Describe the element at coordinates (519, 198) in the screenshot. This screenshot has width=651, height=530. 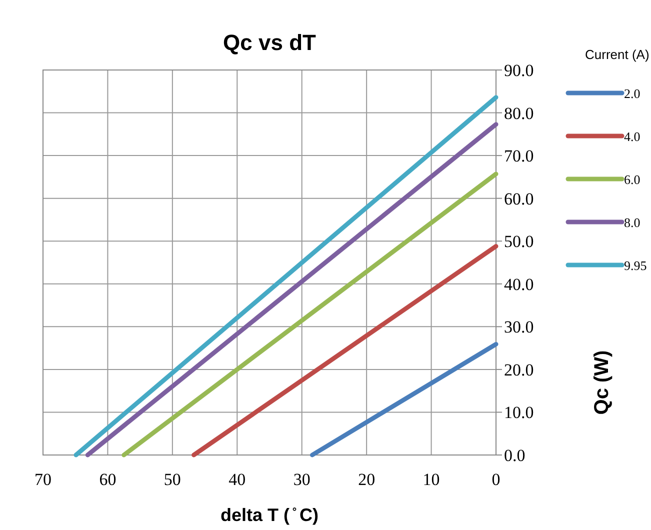
I see `y-tick-label: 60.0` at that location.